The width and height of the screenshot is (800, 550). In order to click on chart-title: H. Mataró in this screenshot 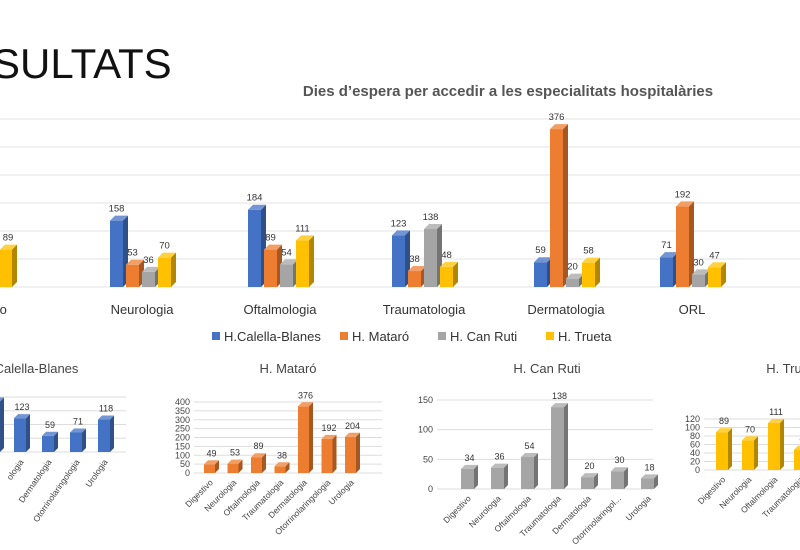, I will do `click(287, 368)`.